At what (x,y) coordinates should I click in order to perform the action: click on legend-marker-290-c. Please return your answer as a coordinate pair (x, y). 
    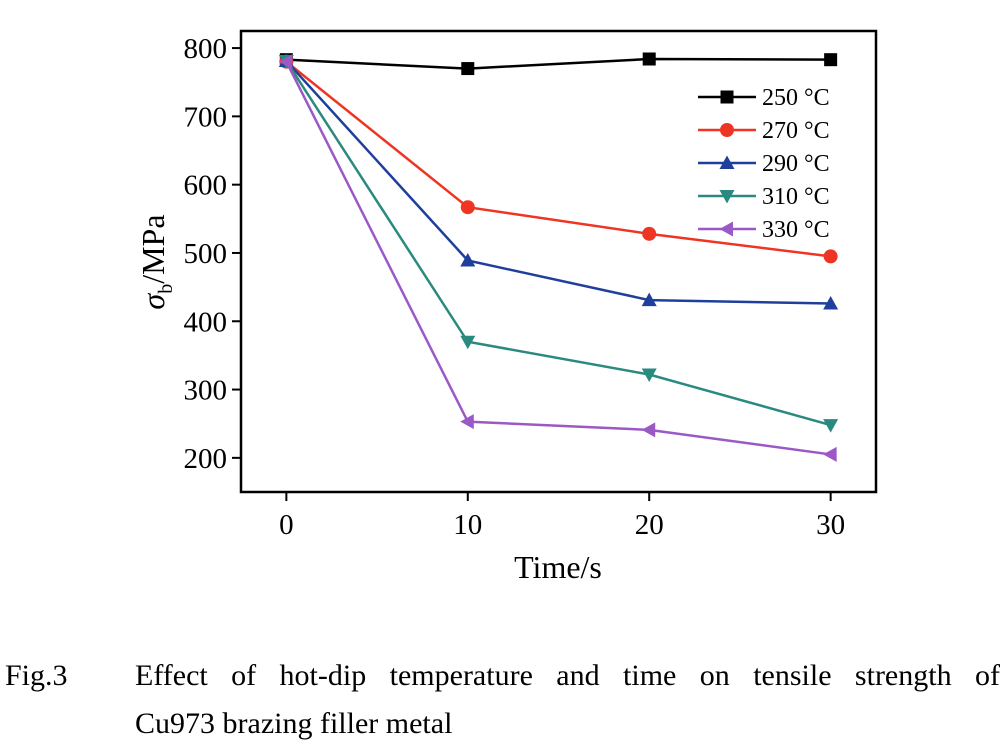
    Looking at the image, I should click on (727, 162).